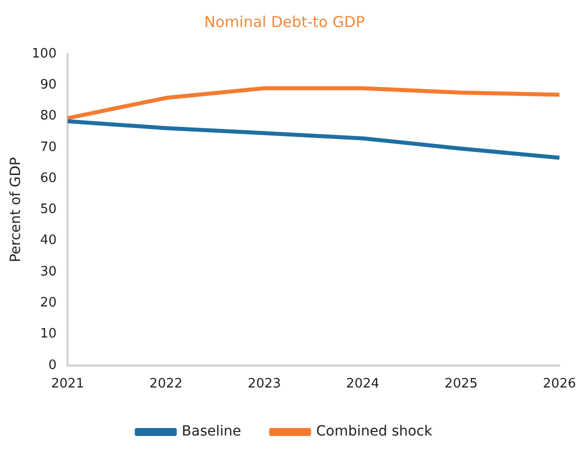 Image resolution: width=579 pixels, height=453 pixels. What do you see at coordinates (44, 54) in the screenshot?
I see `y-tick-label: 100` at bounding box center [44, 54].